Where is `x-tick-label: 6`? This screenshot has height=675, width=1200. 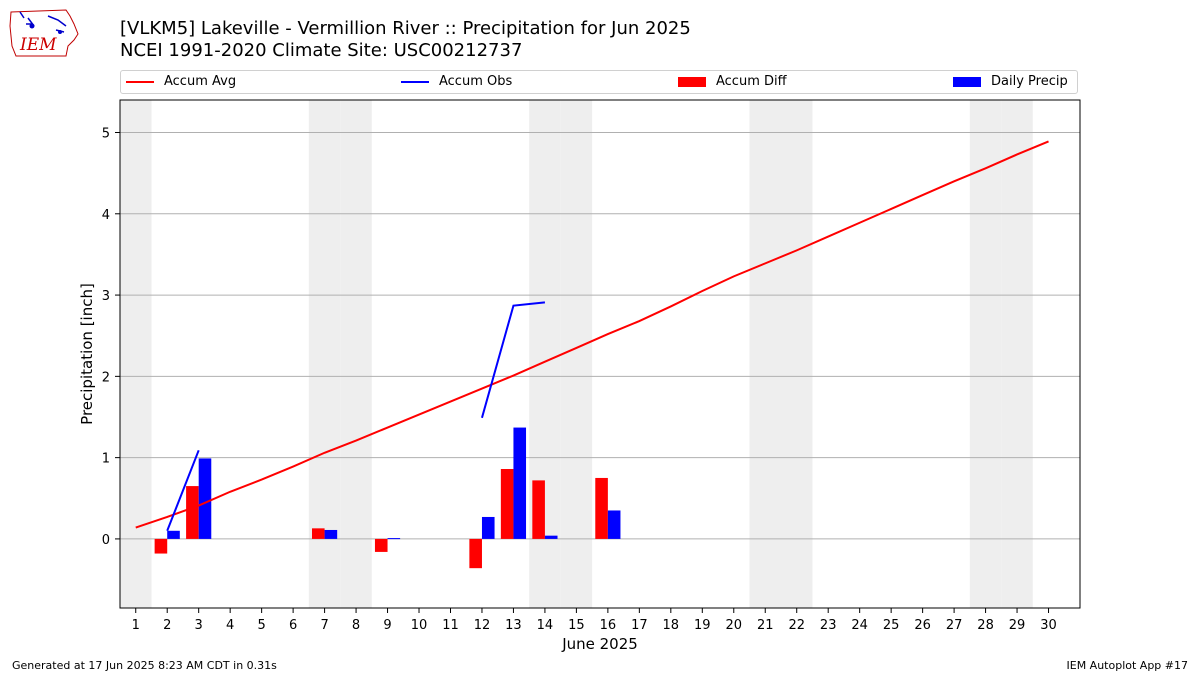
x-tick-label: 6 is located at coordinates (293, 625).